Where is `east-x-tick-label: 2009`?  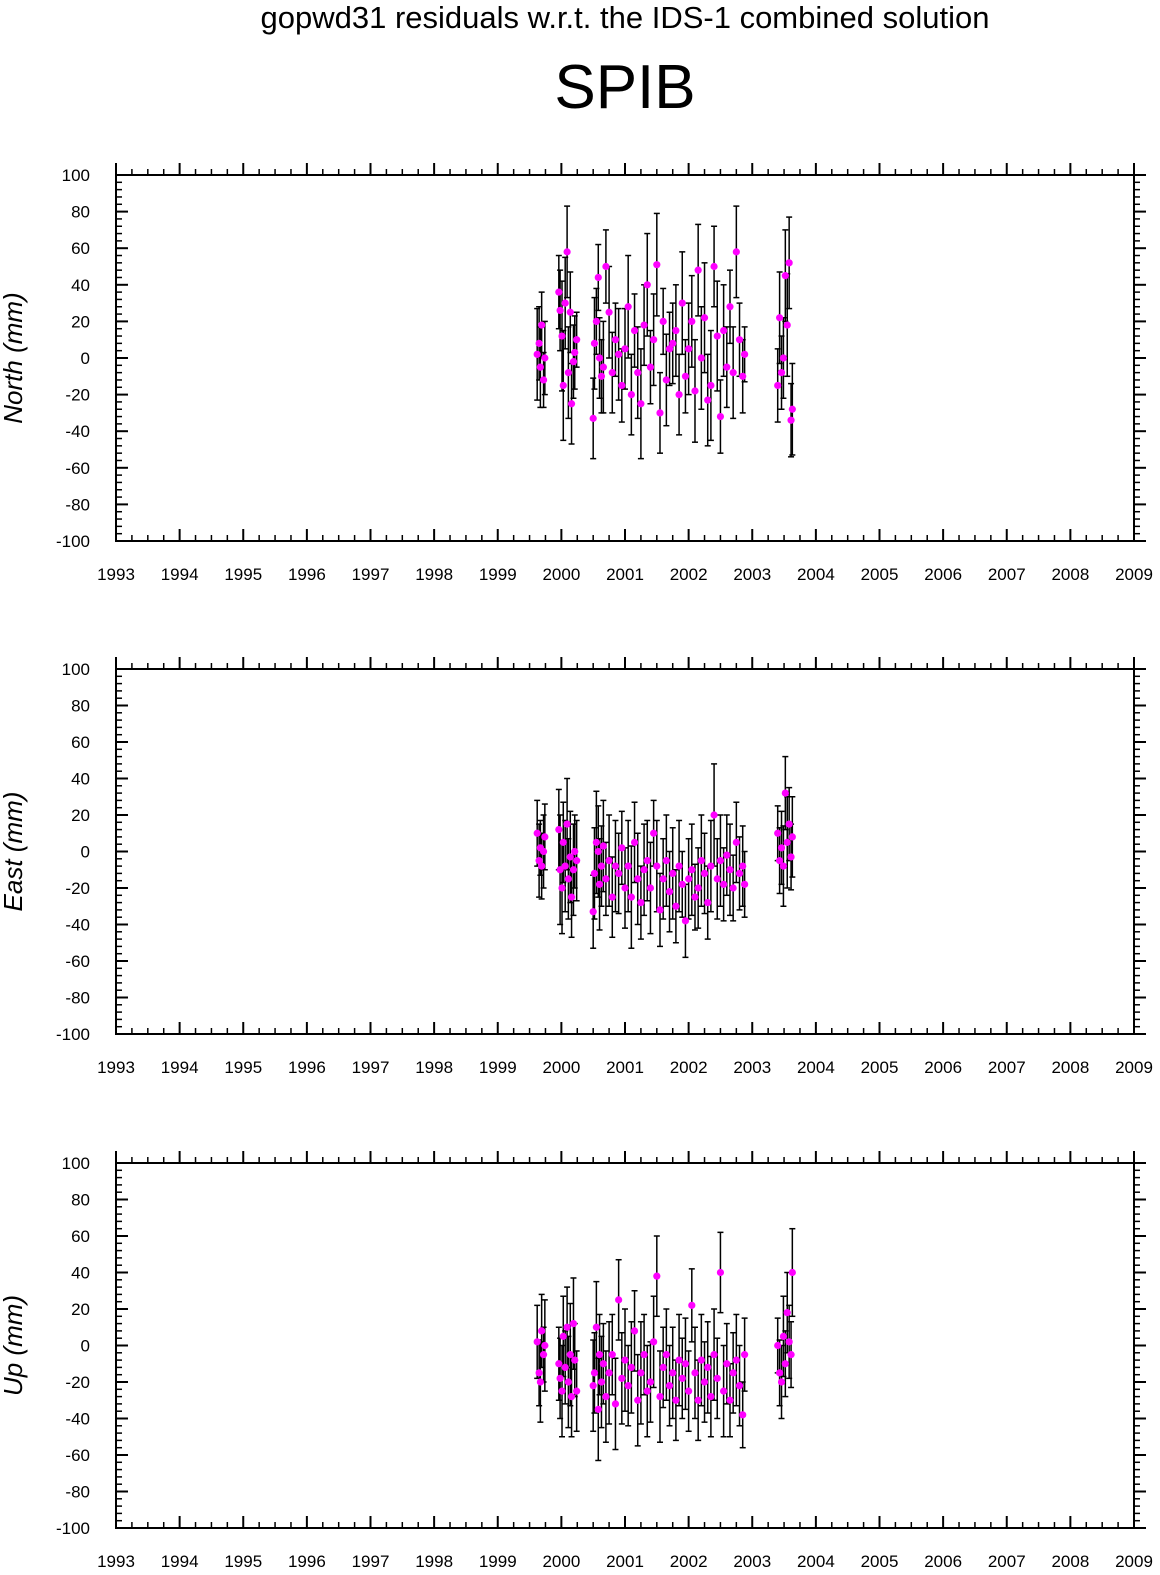
east-x-tick-label: 2009 is located at coordinates (1134, 1067).